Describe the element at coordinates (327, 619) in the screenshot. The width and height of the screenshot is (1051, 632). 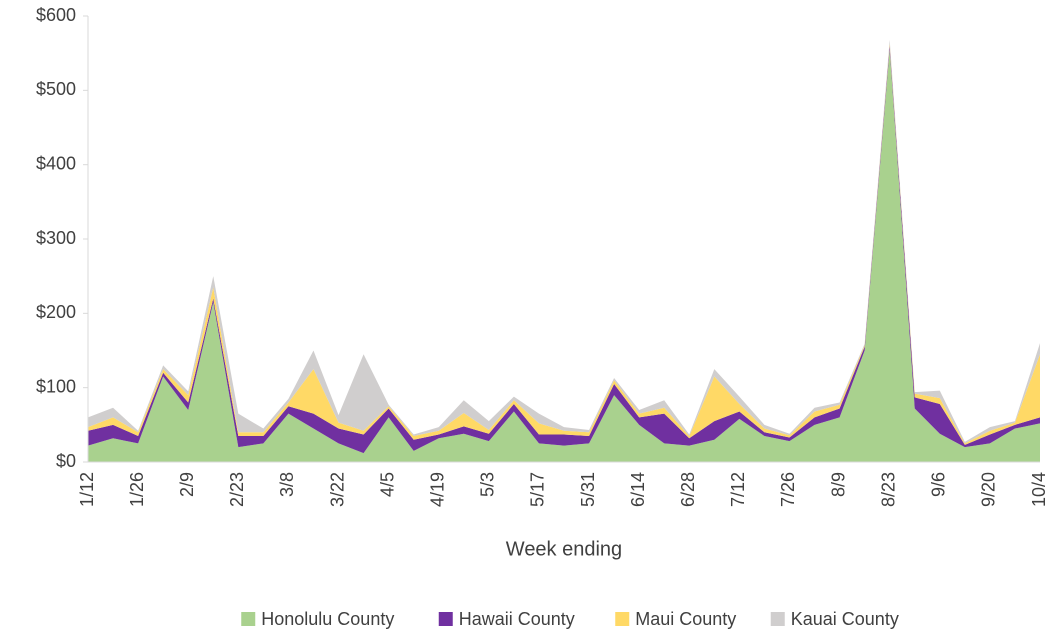
I see `legend-label: Honolulu County` at that location.